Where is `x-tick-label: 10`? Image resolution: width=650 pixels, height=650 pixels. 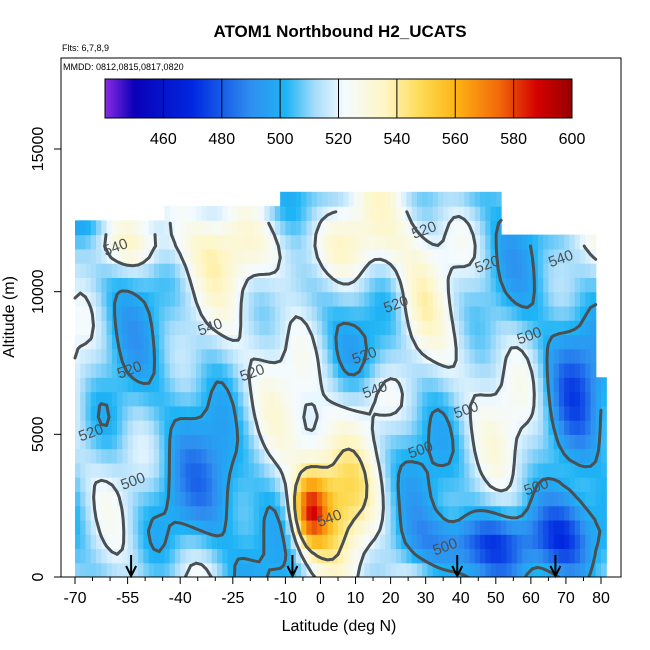 x-tick-label: 10 is located at coordinates (356, 598).